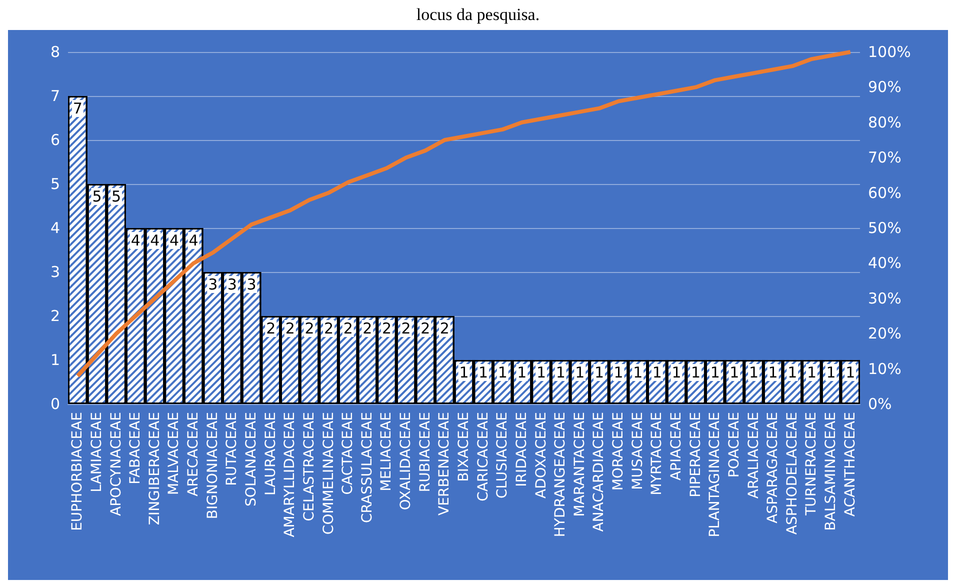 The height and width of the screenshot is (581, 957). What do you see at coordinates (889, 52) in the screenshot?
I see `y2-tick-label: 100%` at bounding box center [889, 52].